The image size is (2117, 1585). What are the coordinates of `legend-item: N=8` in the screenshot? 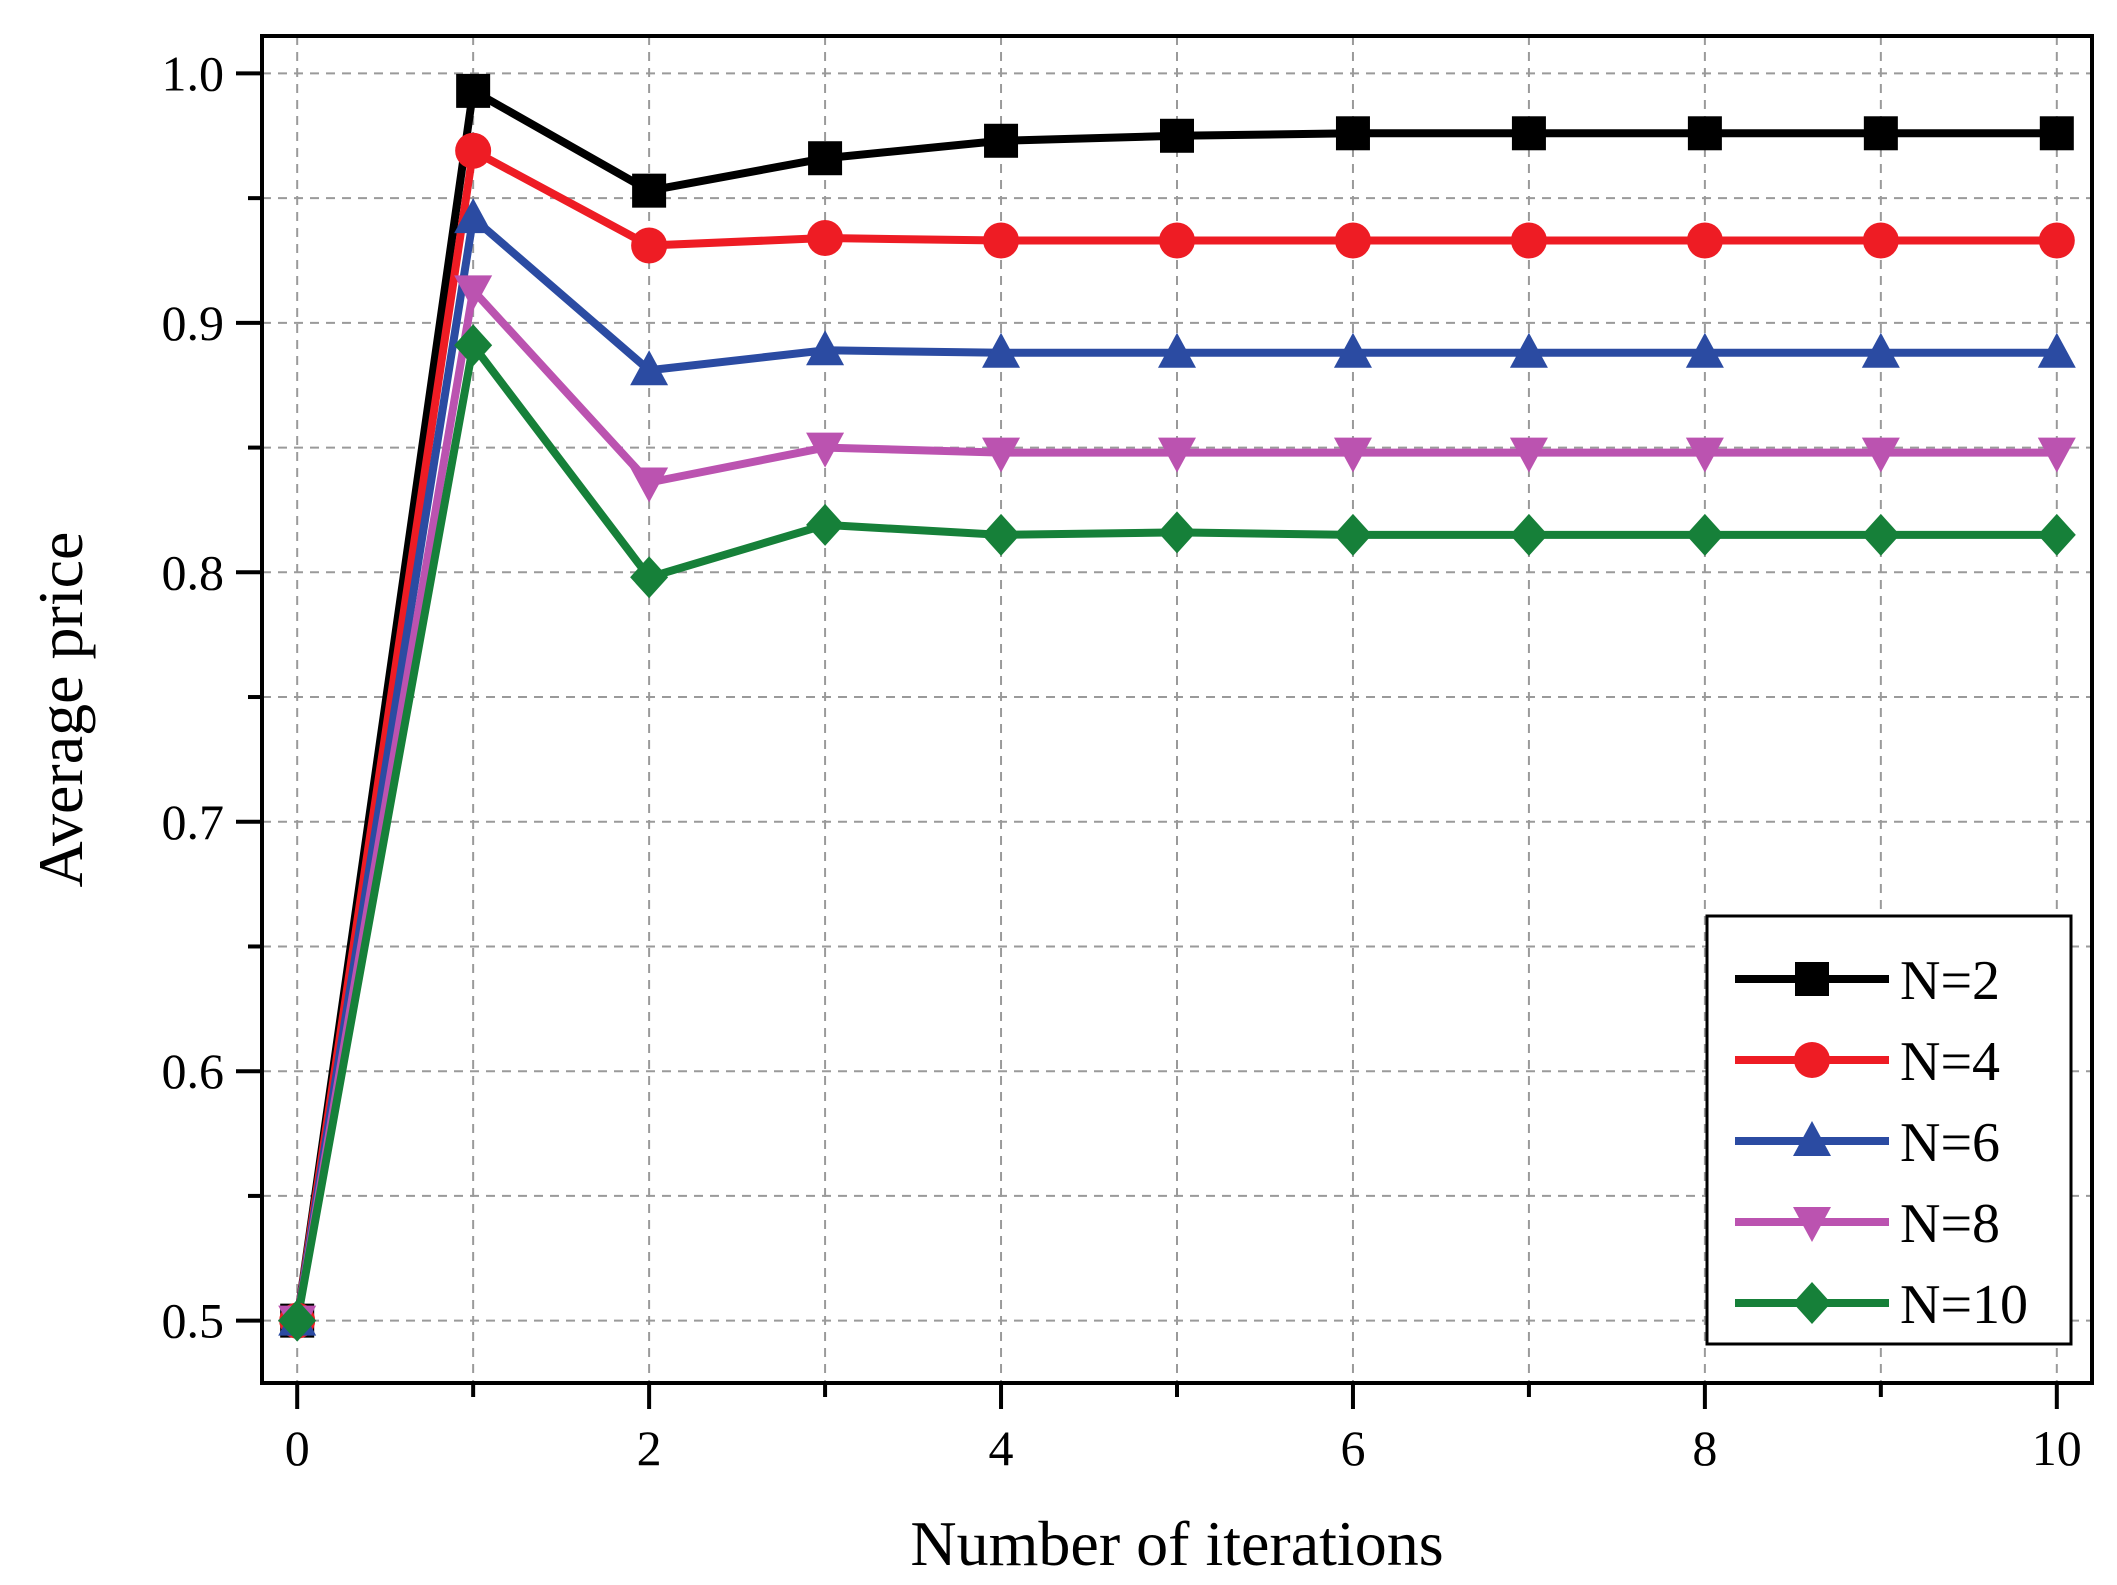 It's located at (1867, 1224).